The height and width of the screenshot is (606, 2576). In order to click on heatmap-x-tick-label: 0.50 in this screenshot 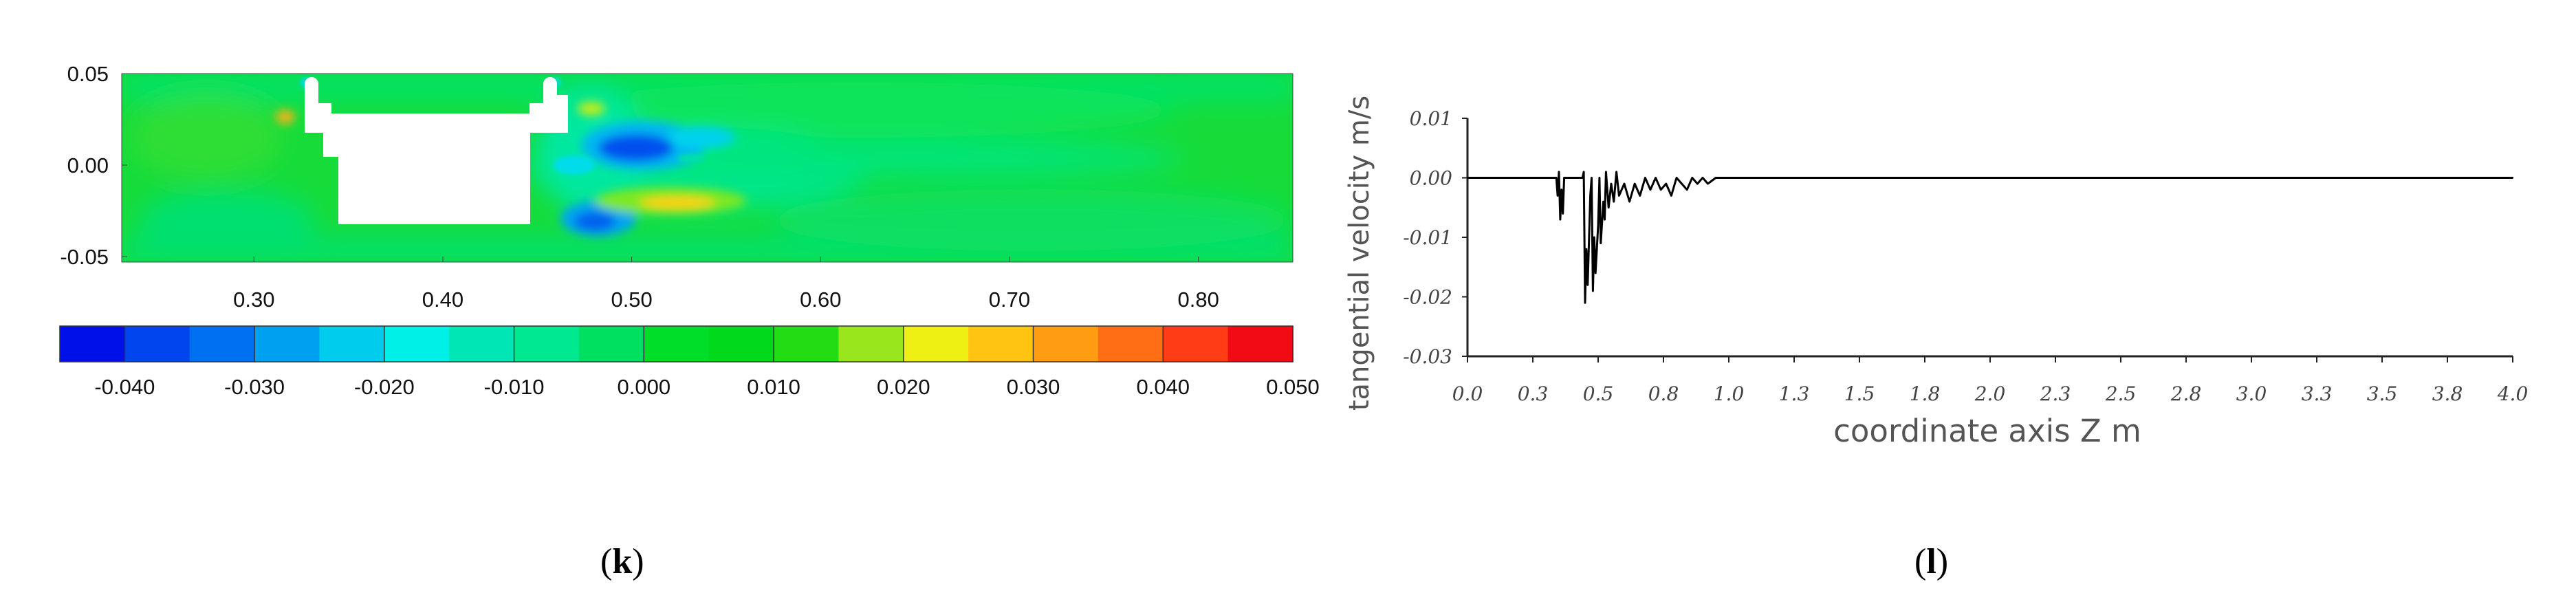, I will do `click(631, 300)`.